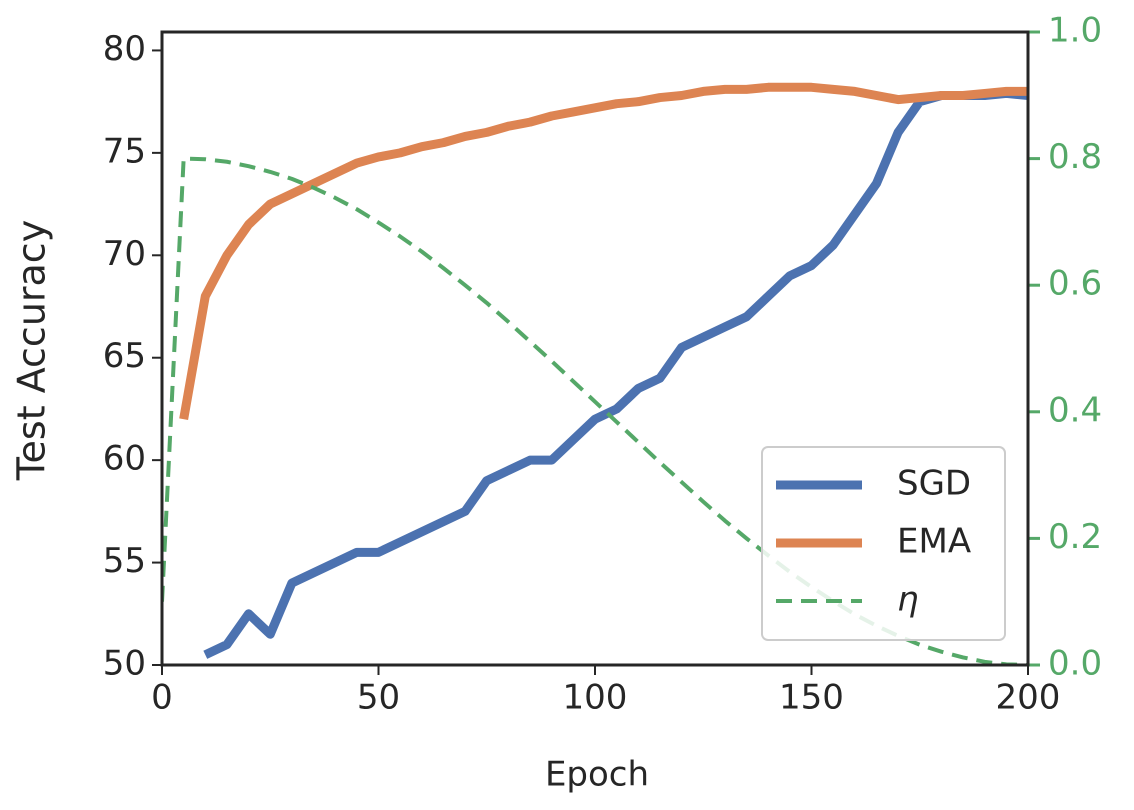  I want to click on legend-label: EMA, so click(934, 542).